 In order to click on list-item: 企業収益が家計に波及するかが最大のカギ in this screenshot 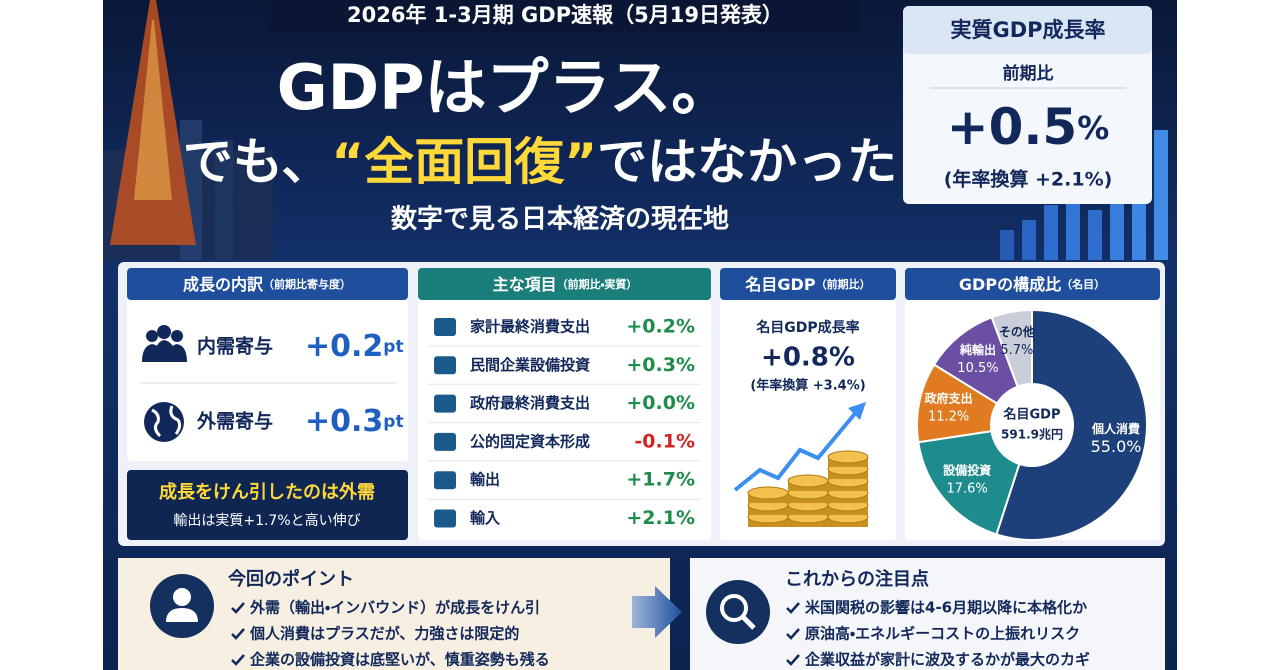, I will do `click(947, 660)`.